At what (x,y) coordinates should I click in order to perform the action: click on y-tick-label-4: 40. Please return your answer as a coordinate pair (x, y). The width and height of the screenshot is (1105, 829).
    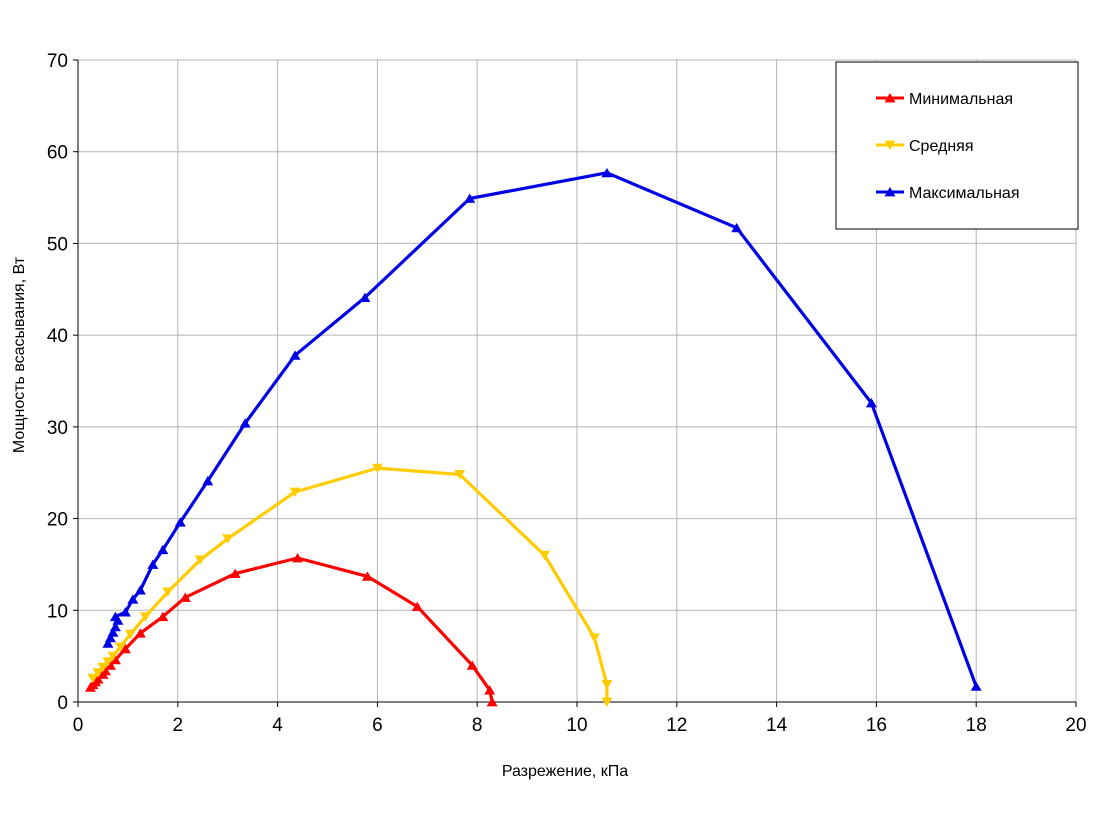
    Looking at the image, I should click on (57, 336).